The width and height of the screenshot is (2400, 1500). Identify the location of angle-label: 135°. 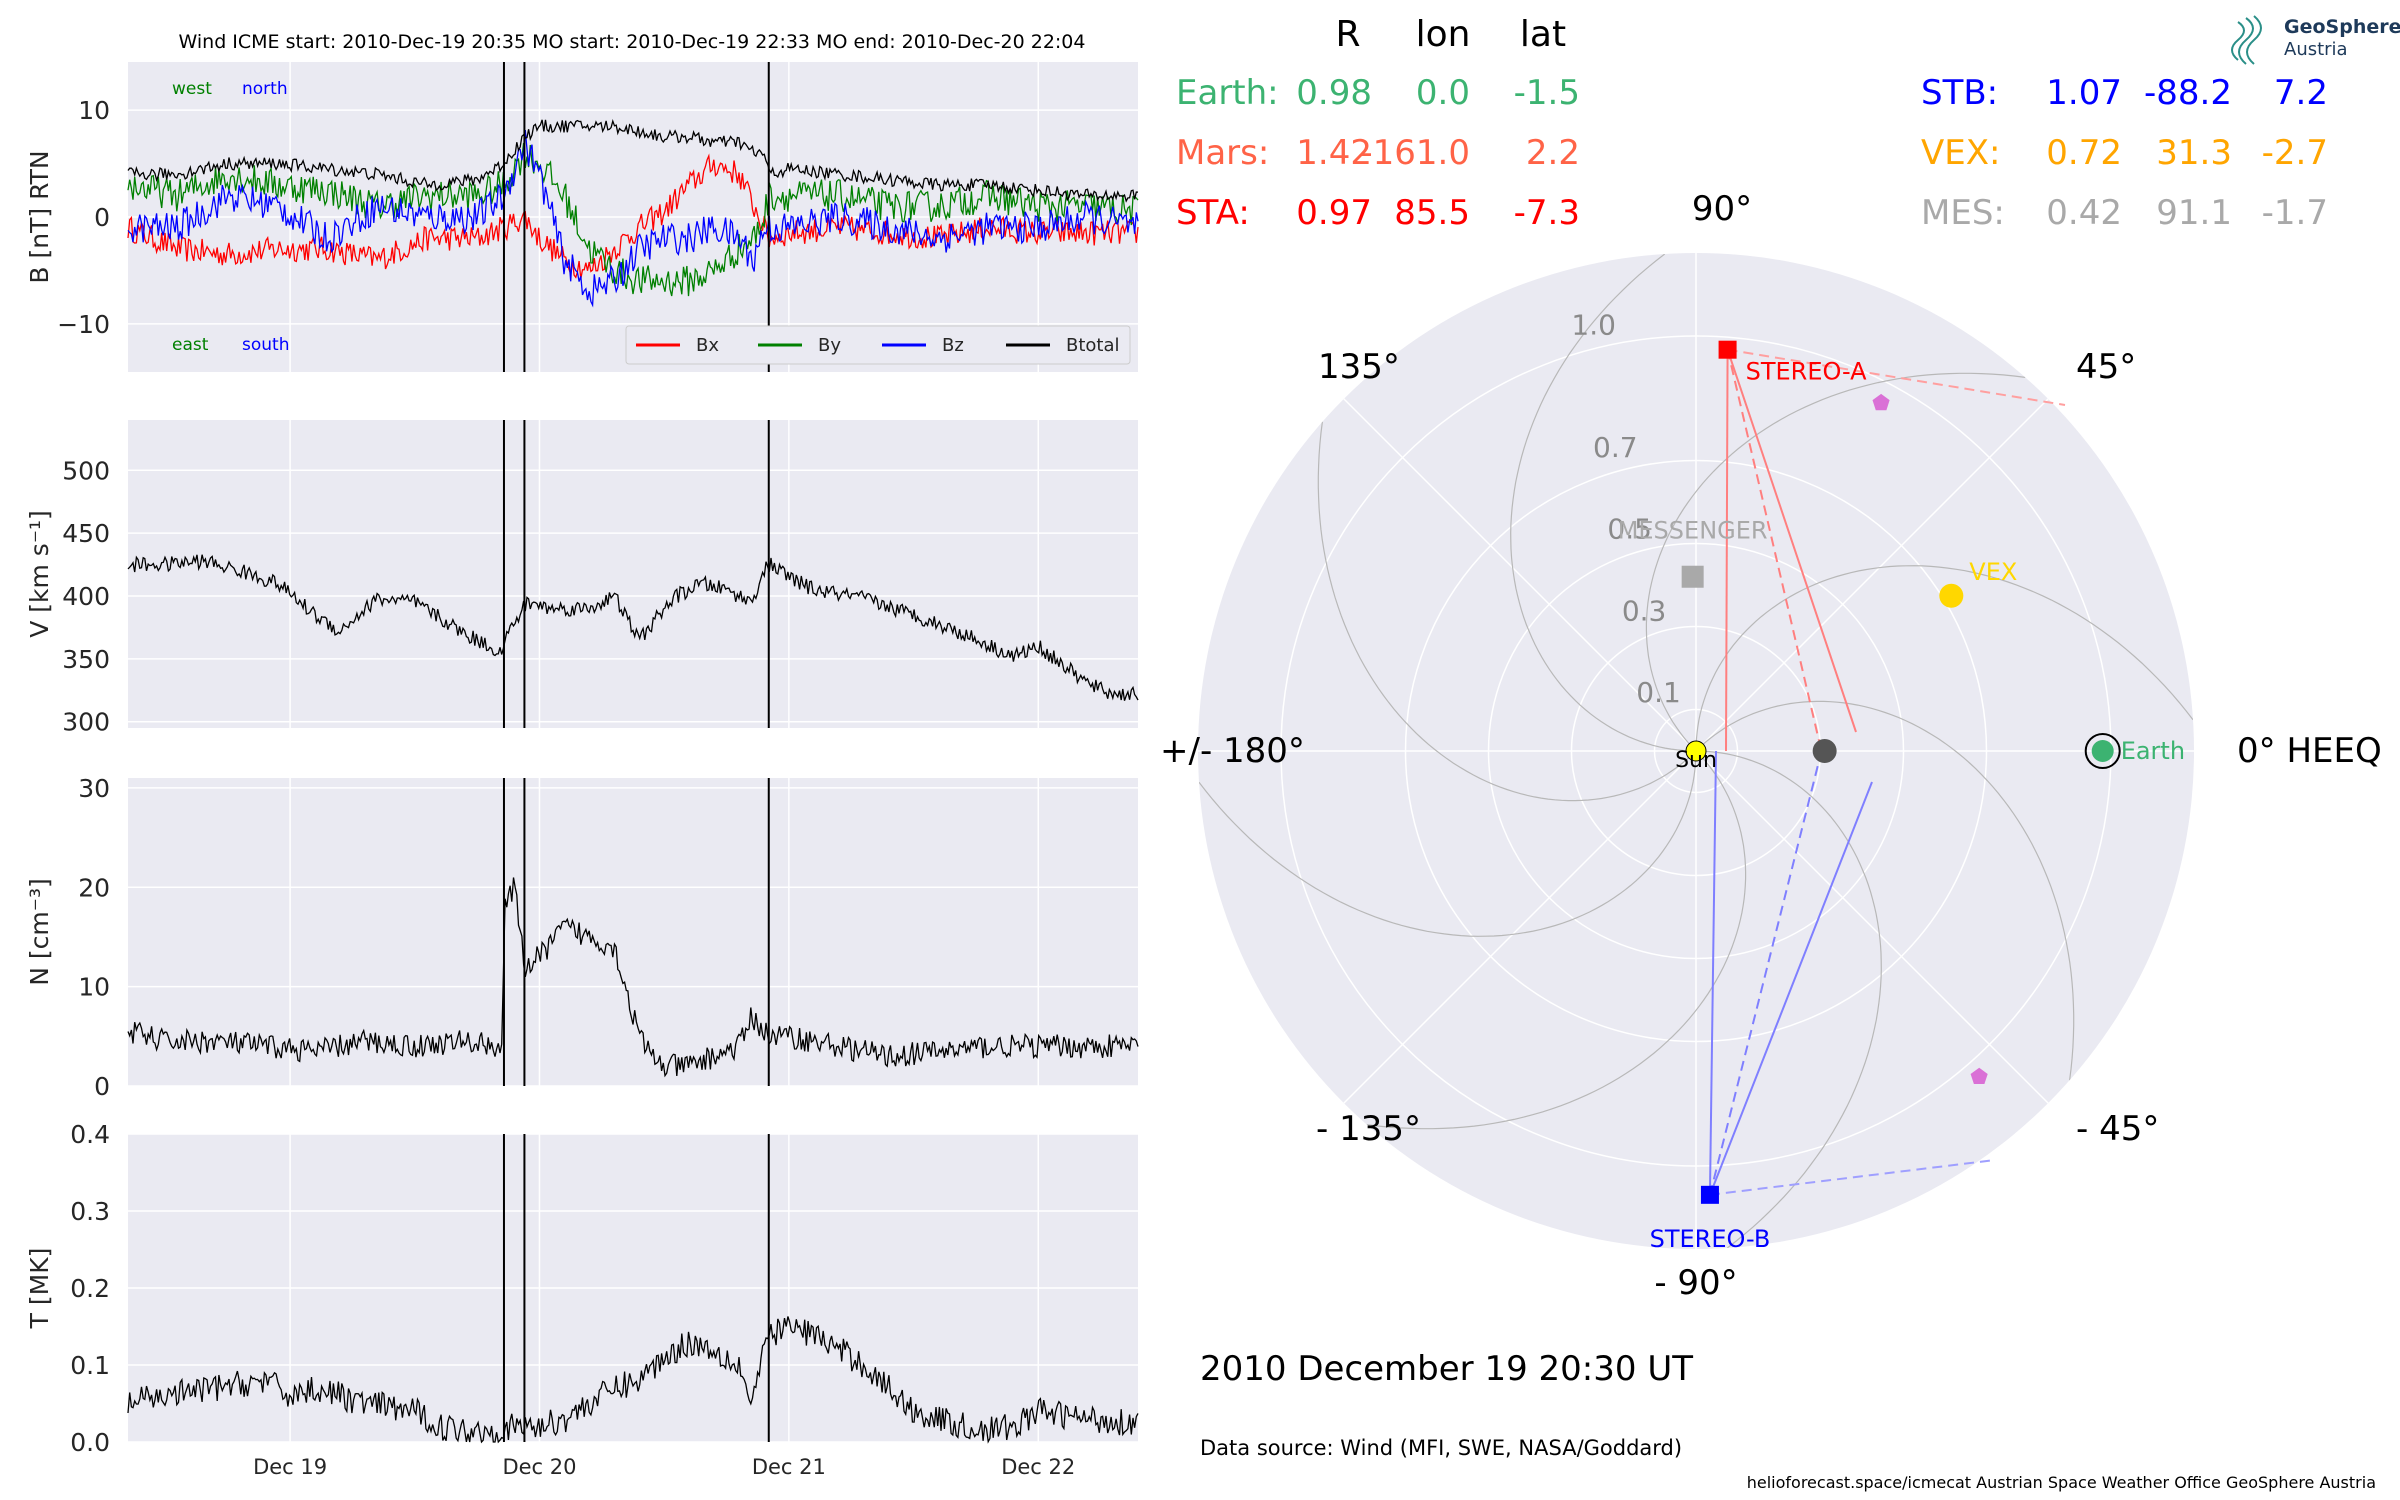
(1359, 367).